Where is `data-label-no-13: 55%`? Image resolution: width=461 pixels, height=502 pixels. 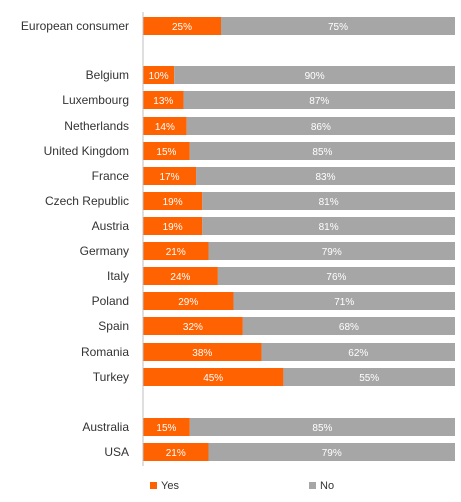
data-label-no-13: 55% is located at coordinates (369, 378).